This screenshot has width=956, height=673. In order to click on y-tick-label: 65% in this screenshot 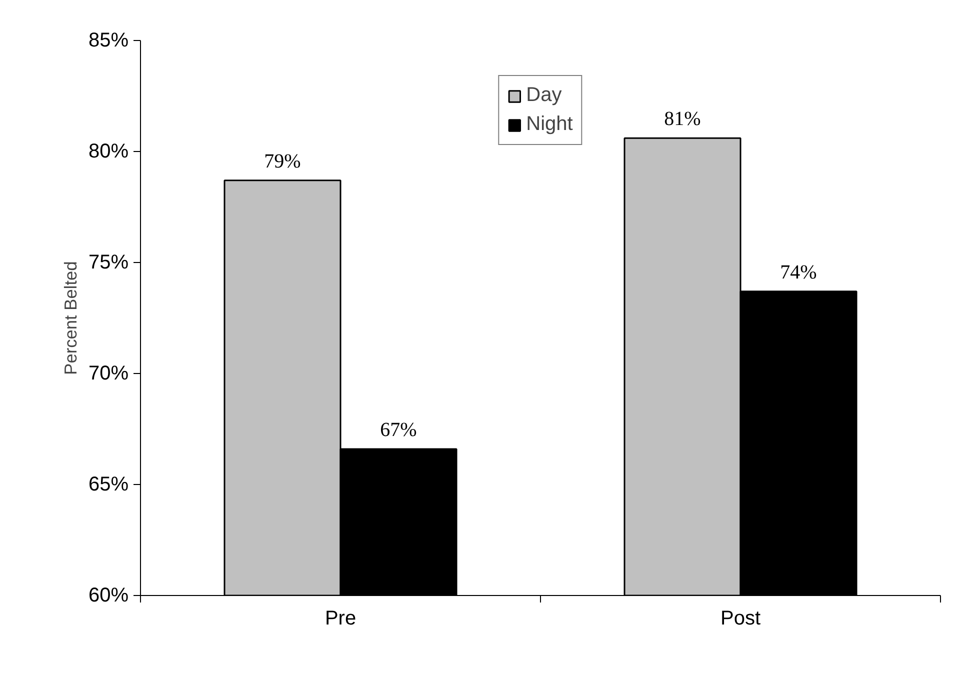, I will do `click(108, 485)`.